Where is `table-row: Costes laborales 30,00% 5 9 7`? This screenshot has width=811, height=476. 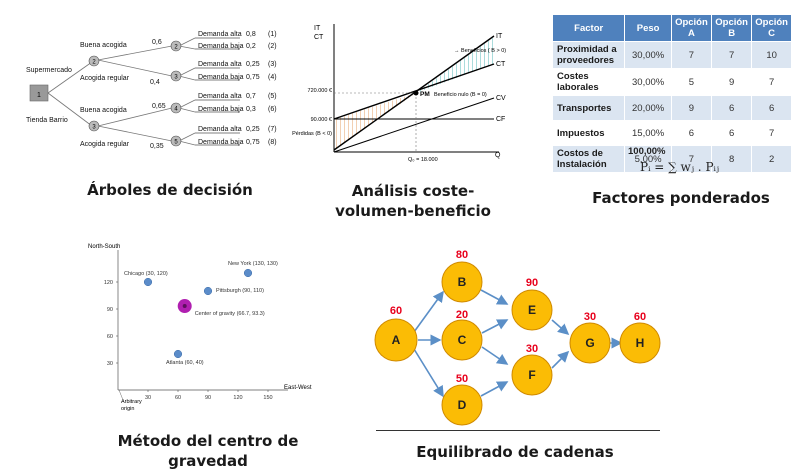 table-row: Costes laborales 30,00% 5 9 7 is located at coordinates (671, 82).